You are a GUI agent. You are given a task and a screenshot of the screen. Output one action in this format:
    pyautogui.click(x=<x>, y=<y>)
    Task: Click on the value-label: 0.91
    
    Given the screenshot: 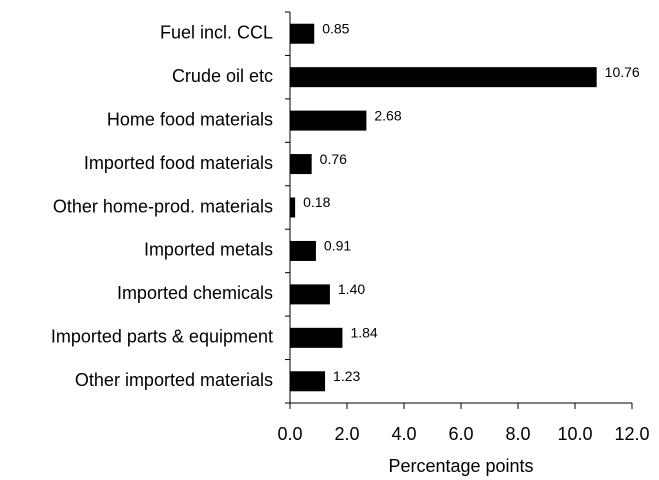 What is the action you would take?
    pyautogui.click(x=337, y=246)
    